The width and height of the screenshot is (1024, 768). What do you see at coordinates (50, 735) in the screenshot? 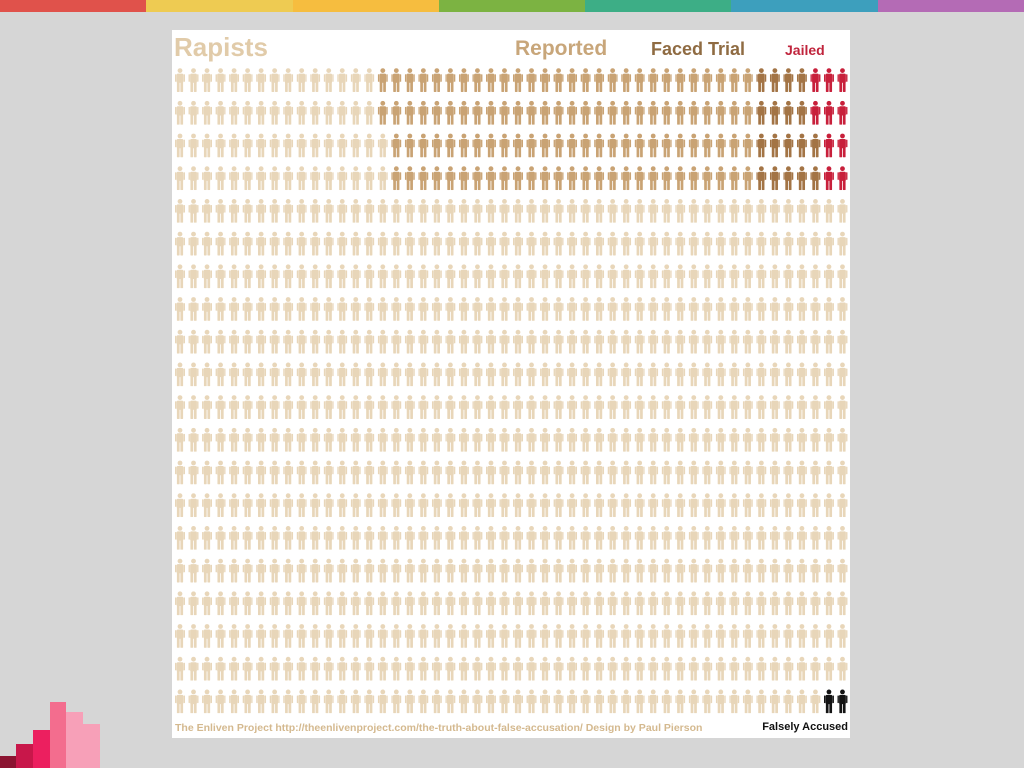
I see `brand-logo-bars` at bounding box center [50, 735].